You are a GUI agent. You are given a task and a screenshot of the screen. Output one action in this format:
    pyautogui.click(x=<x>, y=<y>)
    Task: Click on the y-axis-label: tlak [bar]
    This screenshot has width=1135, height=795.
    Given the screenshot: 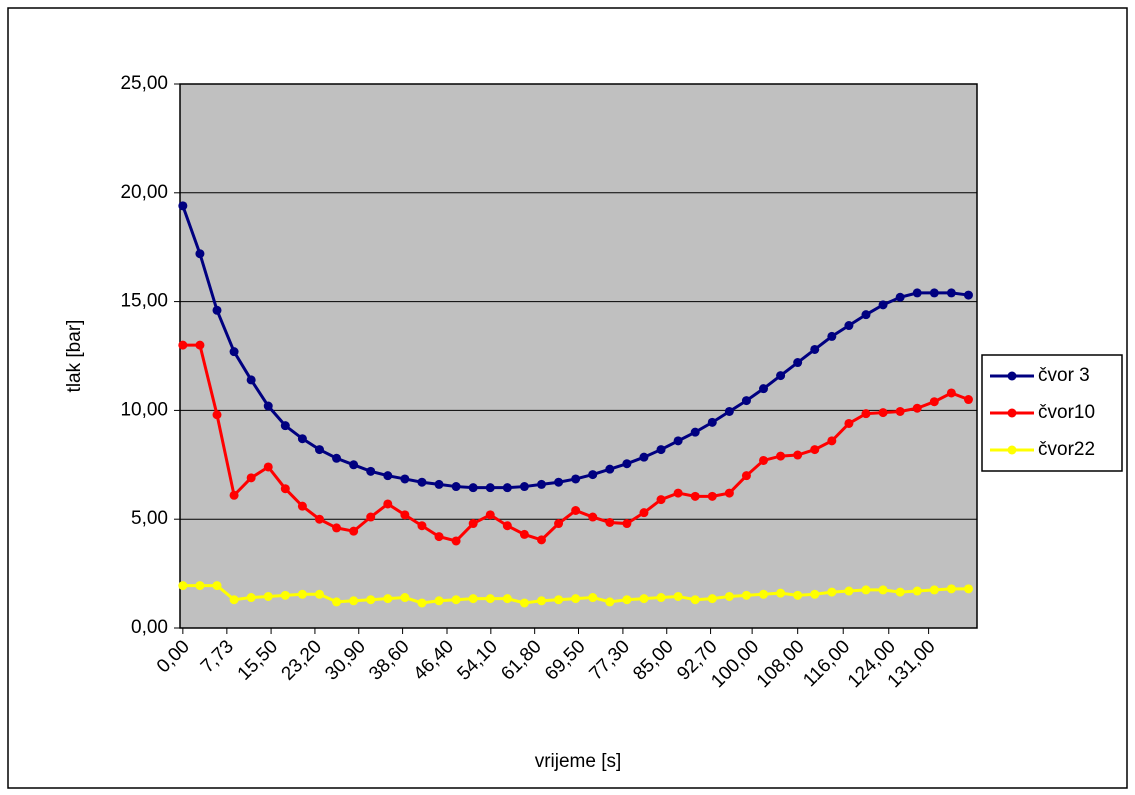 What is the action you would take?
    pyautogui.click(x=74, y=356)
    